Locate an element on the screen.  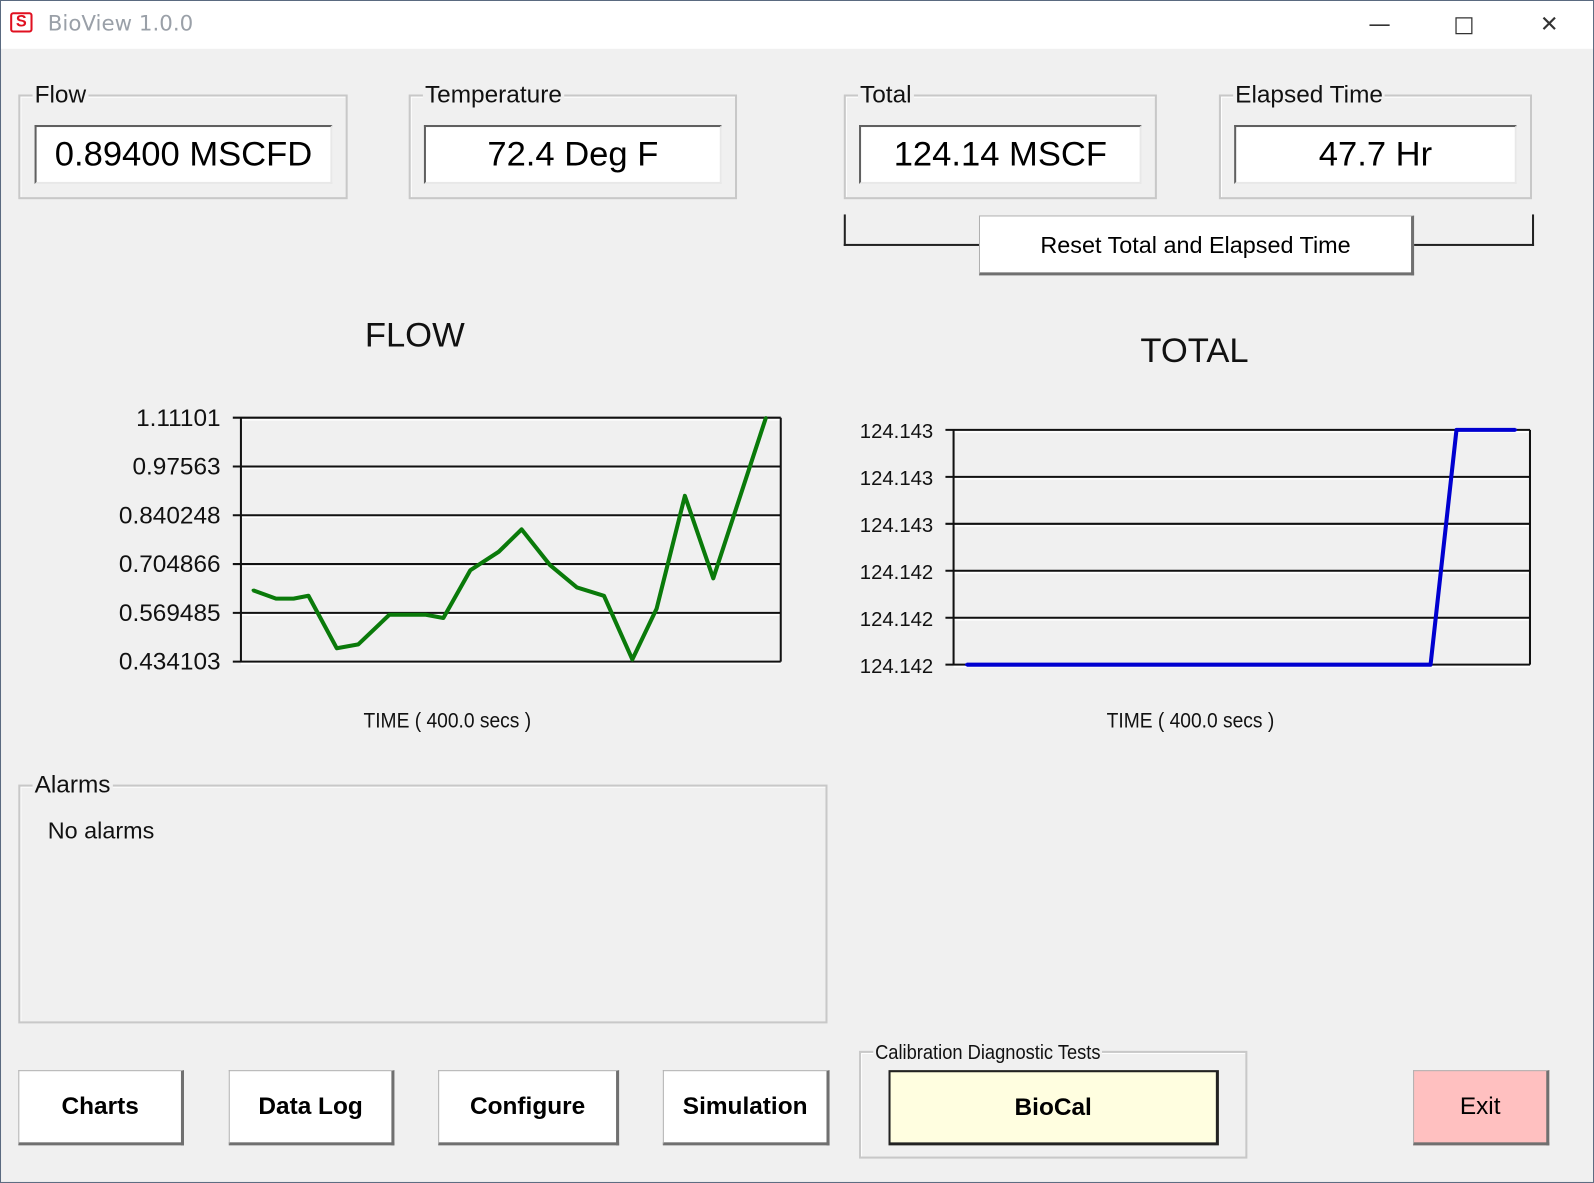
temperature-label: Temperature is located at coordinates (493, 95).